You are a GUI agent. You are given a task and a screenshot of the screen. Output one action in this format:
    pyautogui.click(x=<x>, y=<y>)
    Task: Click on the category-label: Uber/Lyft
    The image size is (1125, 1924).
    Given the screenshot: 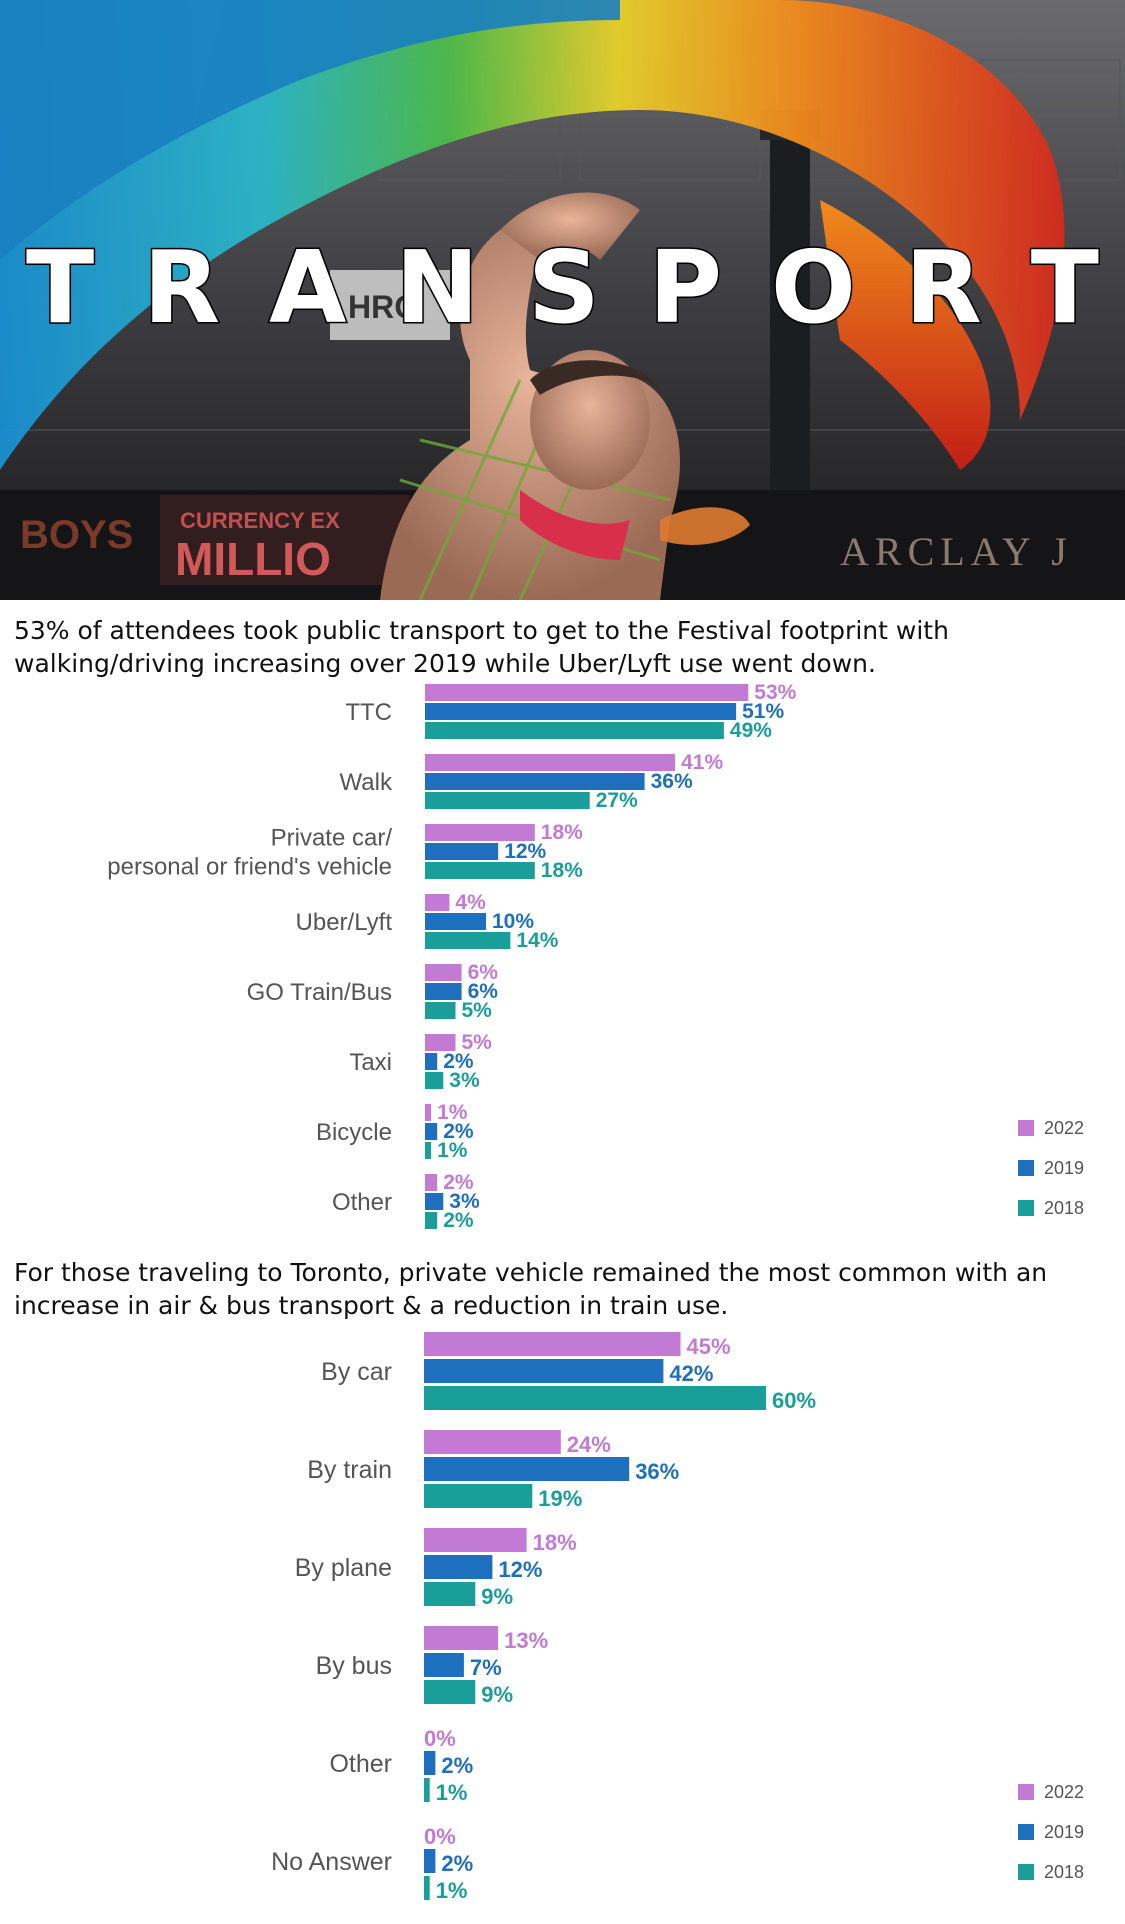 What is the action you would take?
    pyautogui.click(x=344, y=922)
    